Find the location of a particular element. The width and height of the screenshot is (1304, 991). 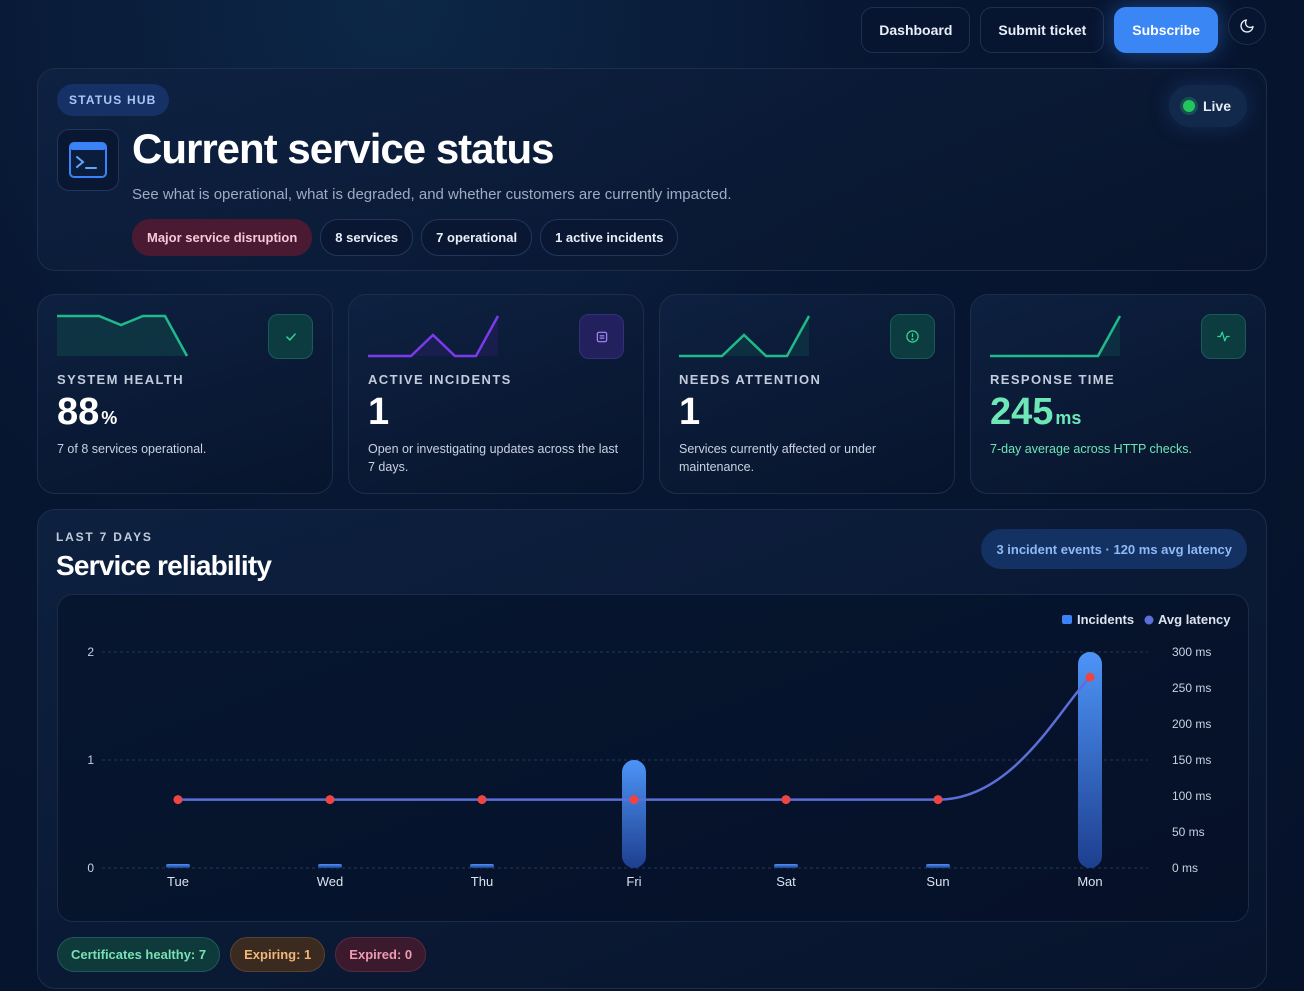

certificates-healthy-chip: Certificates healthy: 7 is located at coordinates (139, 954).